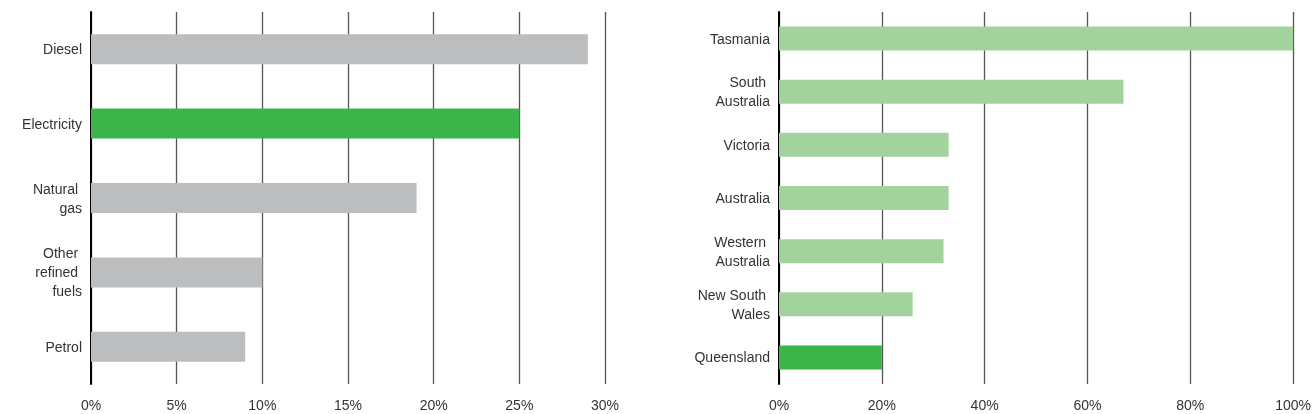 The image size is (1314, 414). What do you see at coordinates (733, 304) in the screenshot?
I see `y-tick-label: New South Wales` at bounding box center [733, 304].